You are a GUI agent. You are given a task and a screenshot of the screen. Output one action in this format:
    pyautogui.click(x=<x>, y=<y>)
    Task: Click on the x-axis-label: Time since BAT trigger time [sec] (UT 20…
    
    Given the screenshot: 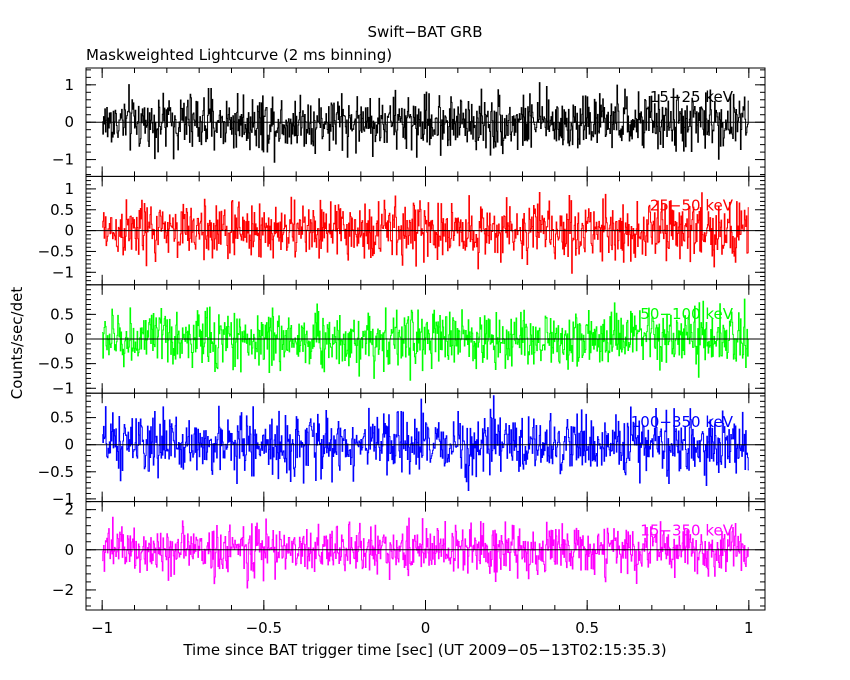 What is the action you would take?
    pyautogui.click(x=424, y=650)
    